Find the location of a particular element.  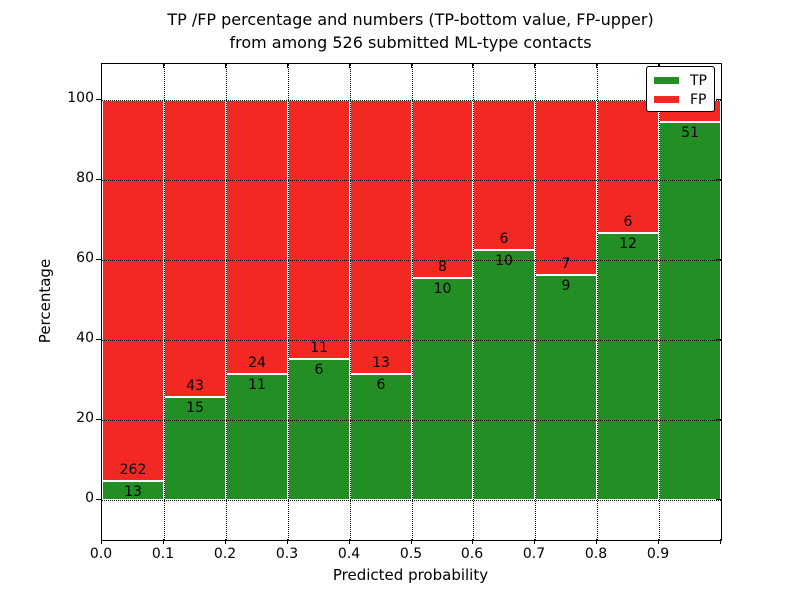

legend: TP FP is located at coordinates (680, 89).